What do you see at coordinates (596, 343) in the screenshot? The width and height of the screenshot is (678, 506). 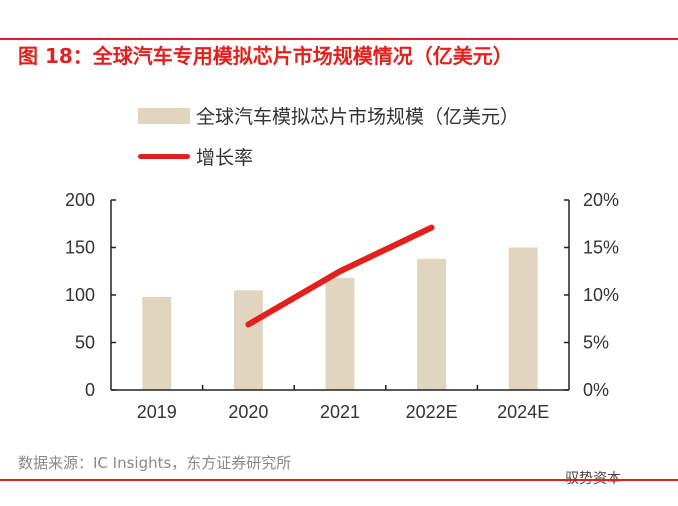 I see `right-tick-label: 5%` at bounding box center [596, 343].